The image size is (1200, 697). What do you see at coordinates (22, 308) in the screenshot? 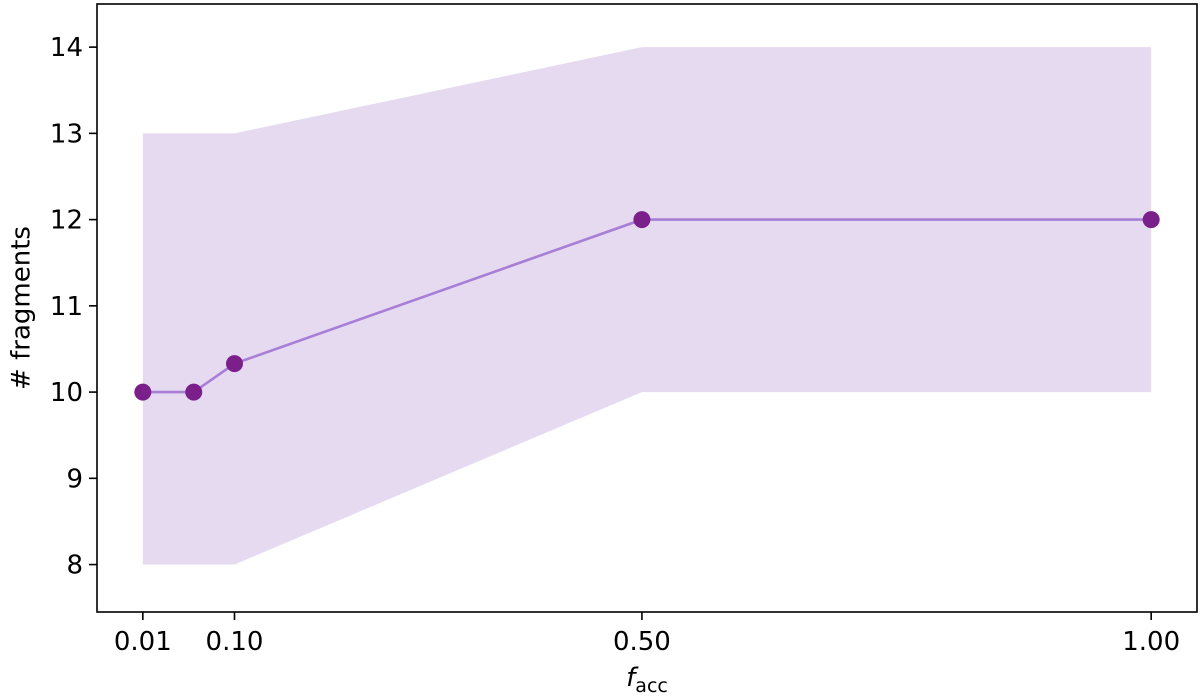
I see `y-axis-label: # fragments` at bounding box center [22, 308].